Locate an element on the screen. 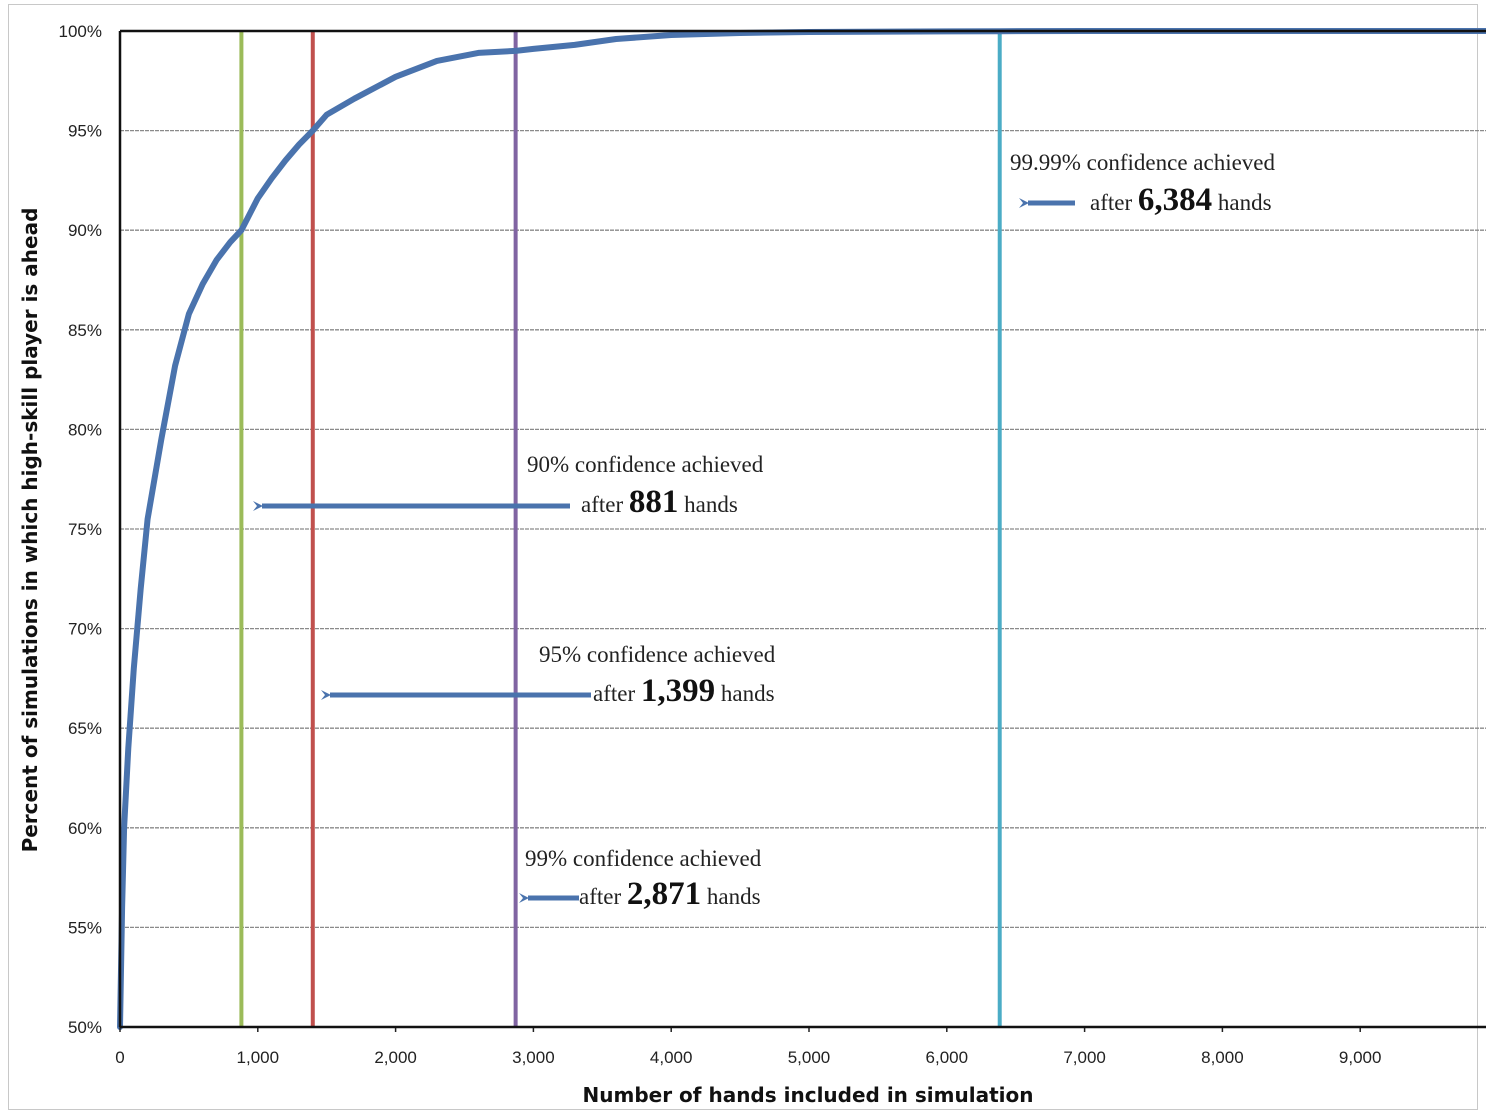 Image resolution: width=1486 pixels, height=1114 pixels. x-tick-label: 0 is located at coordinates (119, 1057).